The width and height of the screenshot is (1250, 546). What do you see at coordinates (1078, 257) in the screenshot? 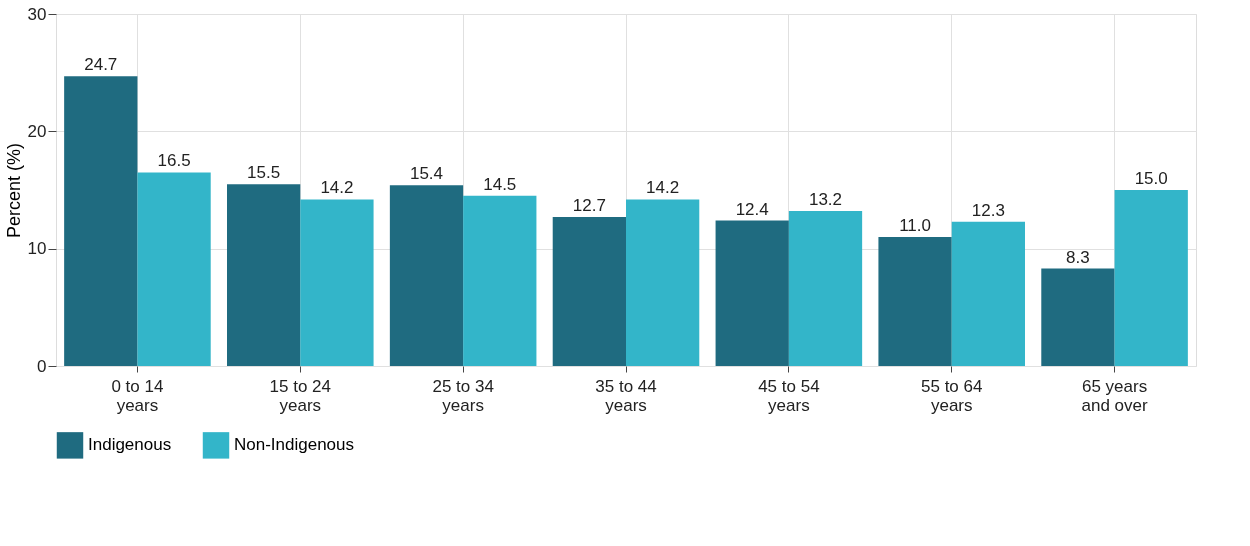
I see `data-label: 8.3` at bounding box center [1078, 257].